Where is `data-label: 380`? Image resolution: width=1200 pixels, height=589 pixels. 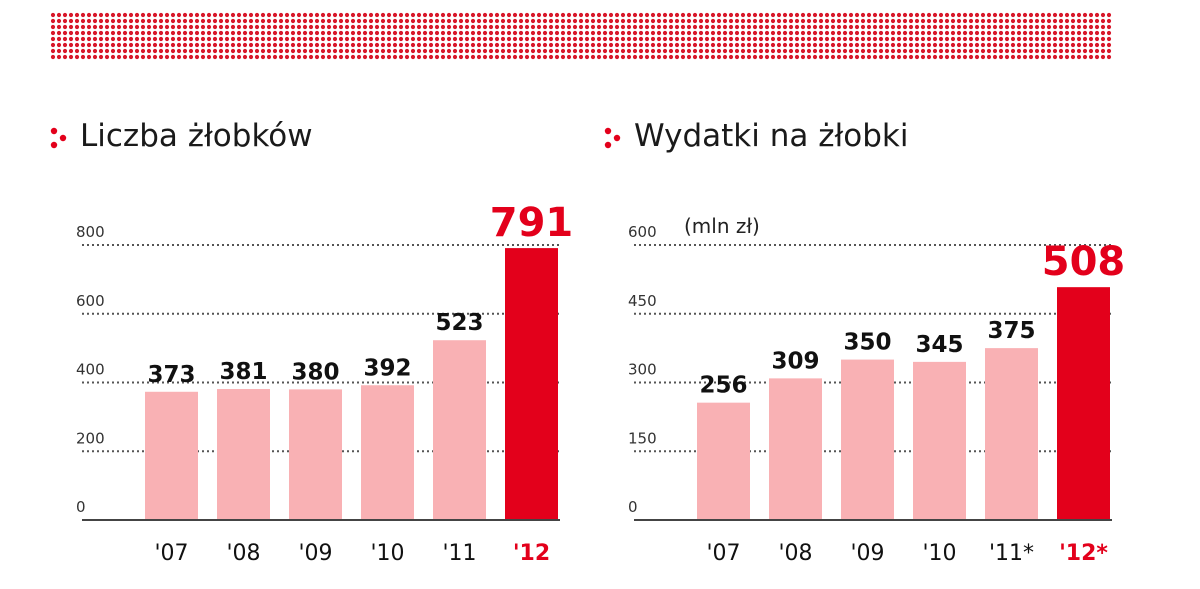
data-label: 380 is located at coordinates (315, 372).